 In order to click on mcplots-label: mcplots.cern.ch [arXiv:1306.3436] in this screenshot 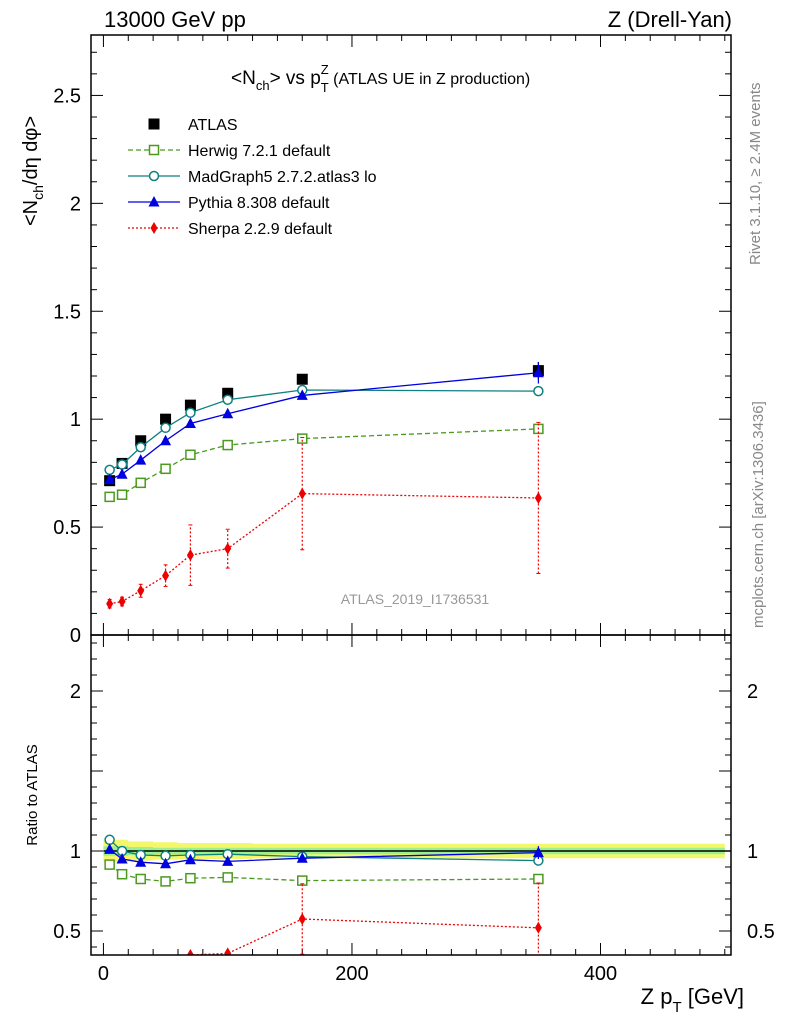, I will do `click(758, 514)`.